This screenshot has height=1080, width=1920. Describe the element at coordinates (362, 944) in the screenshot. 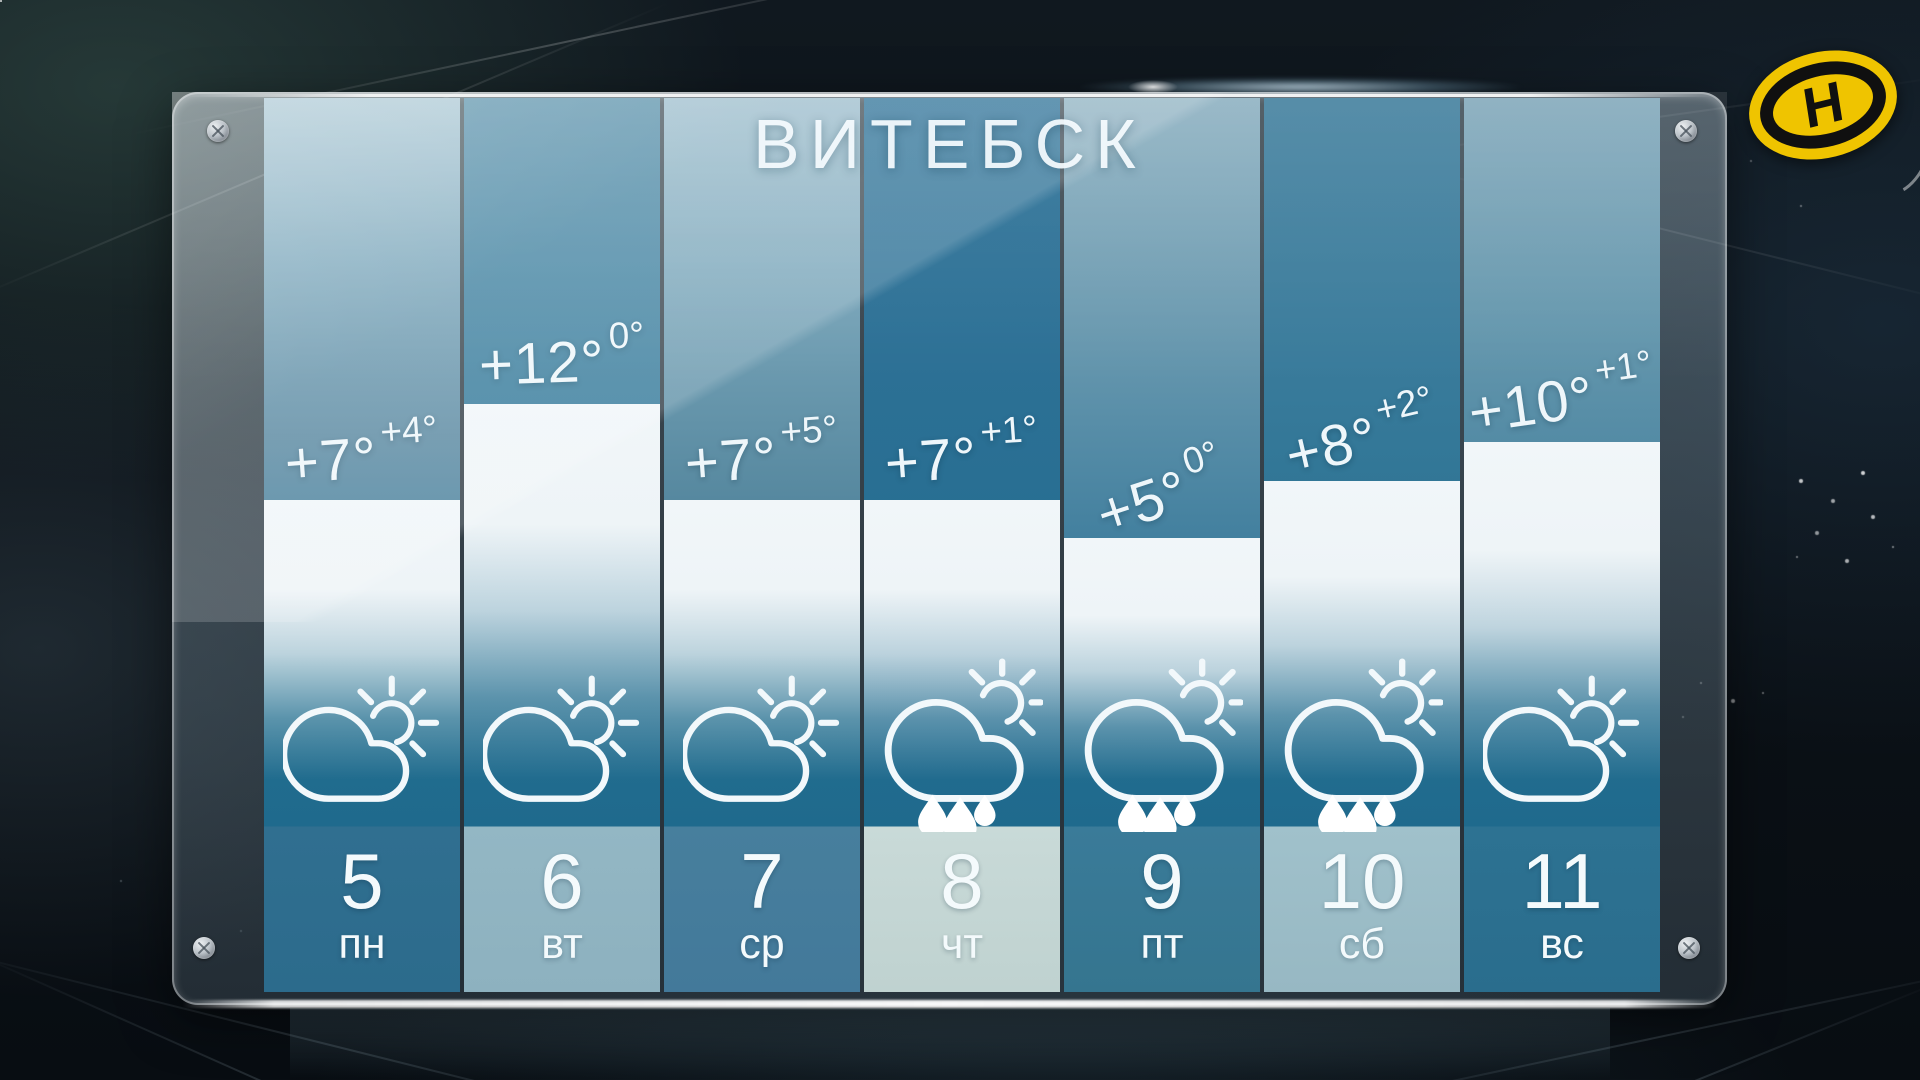

I see `weekday-label: пн` at that location.